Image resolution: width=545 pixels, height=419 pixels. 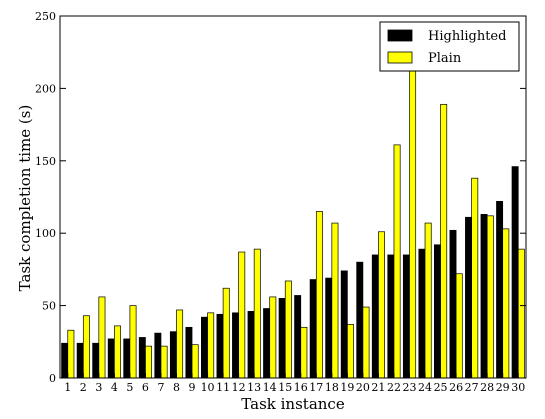 What do you see at coordinates (449, 46) in the screenshot?
I see `legend: Highlighted Plain` at bounding box center [449, 46].